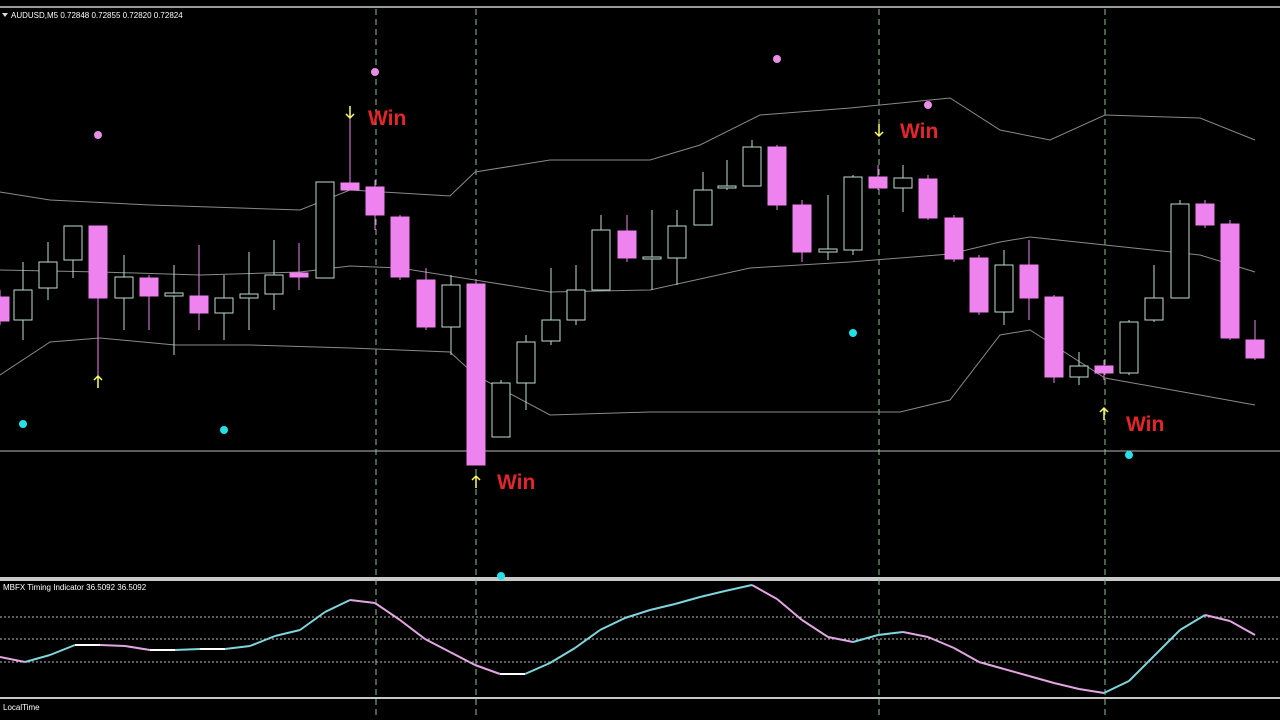  I want to click on pane-separator, so click(640, 579).